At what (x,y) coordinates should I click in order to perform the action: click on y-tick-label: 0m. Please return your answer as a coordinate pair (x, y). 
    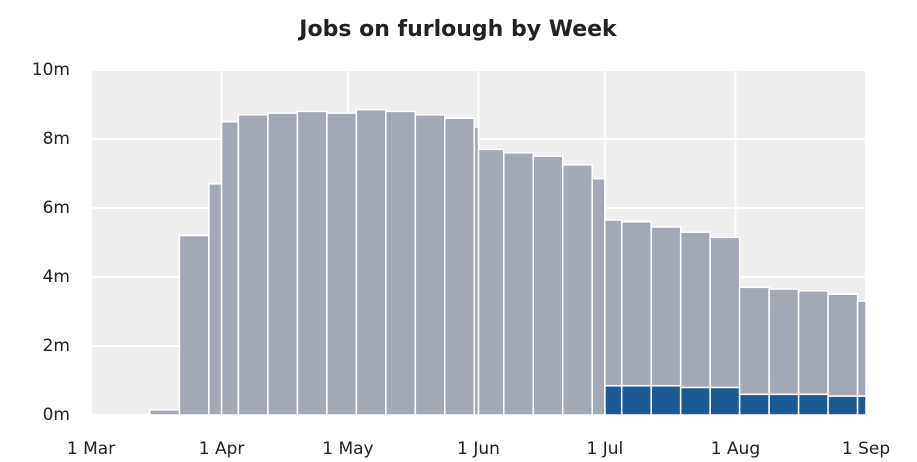
    Looking at the image, I should click on (56, 415).